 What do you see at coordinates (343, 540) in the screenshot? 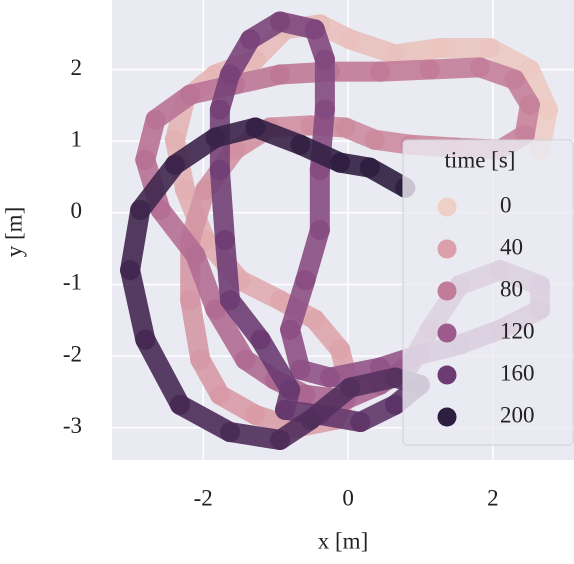
I see `x-axis-label: x [m]` at bounding box center [343, 540].